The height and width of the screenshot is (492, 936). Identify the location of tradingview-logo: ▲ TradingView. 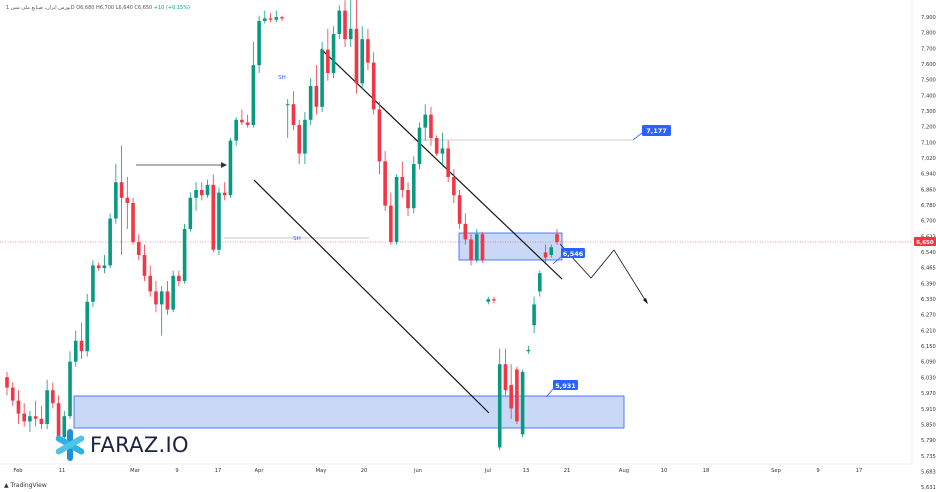
(25, 485).